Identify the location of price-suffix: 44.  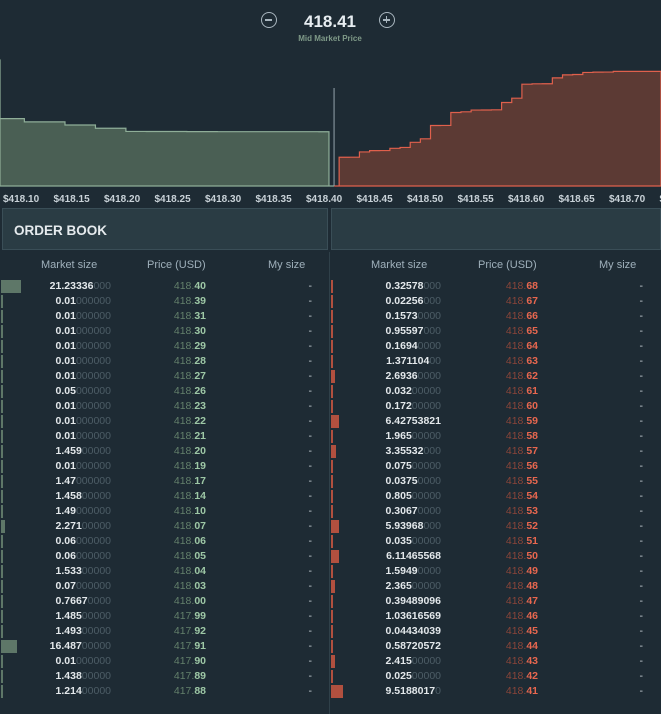
(532, 646).